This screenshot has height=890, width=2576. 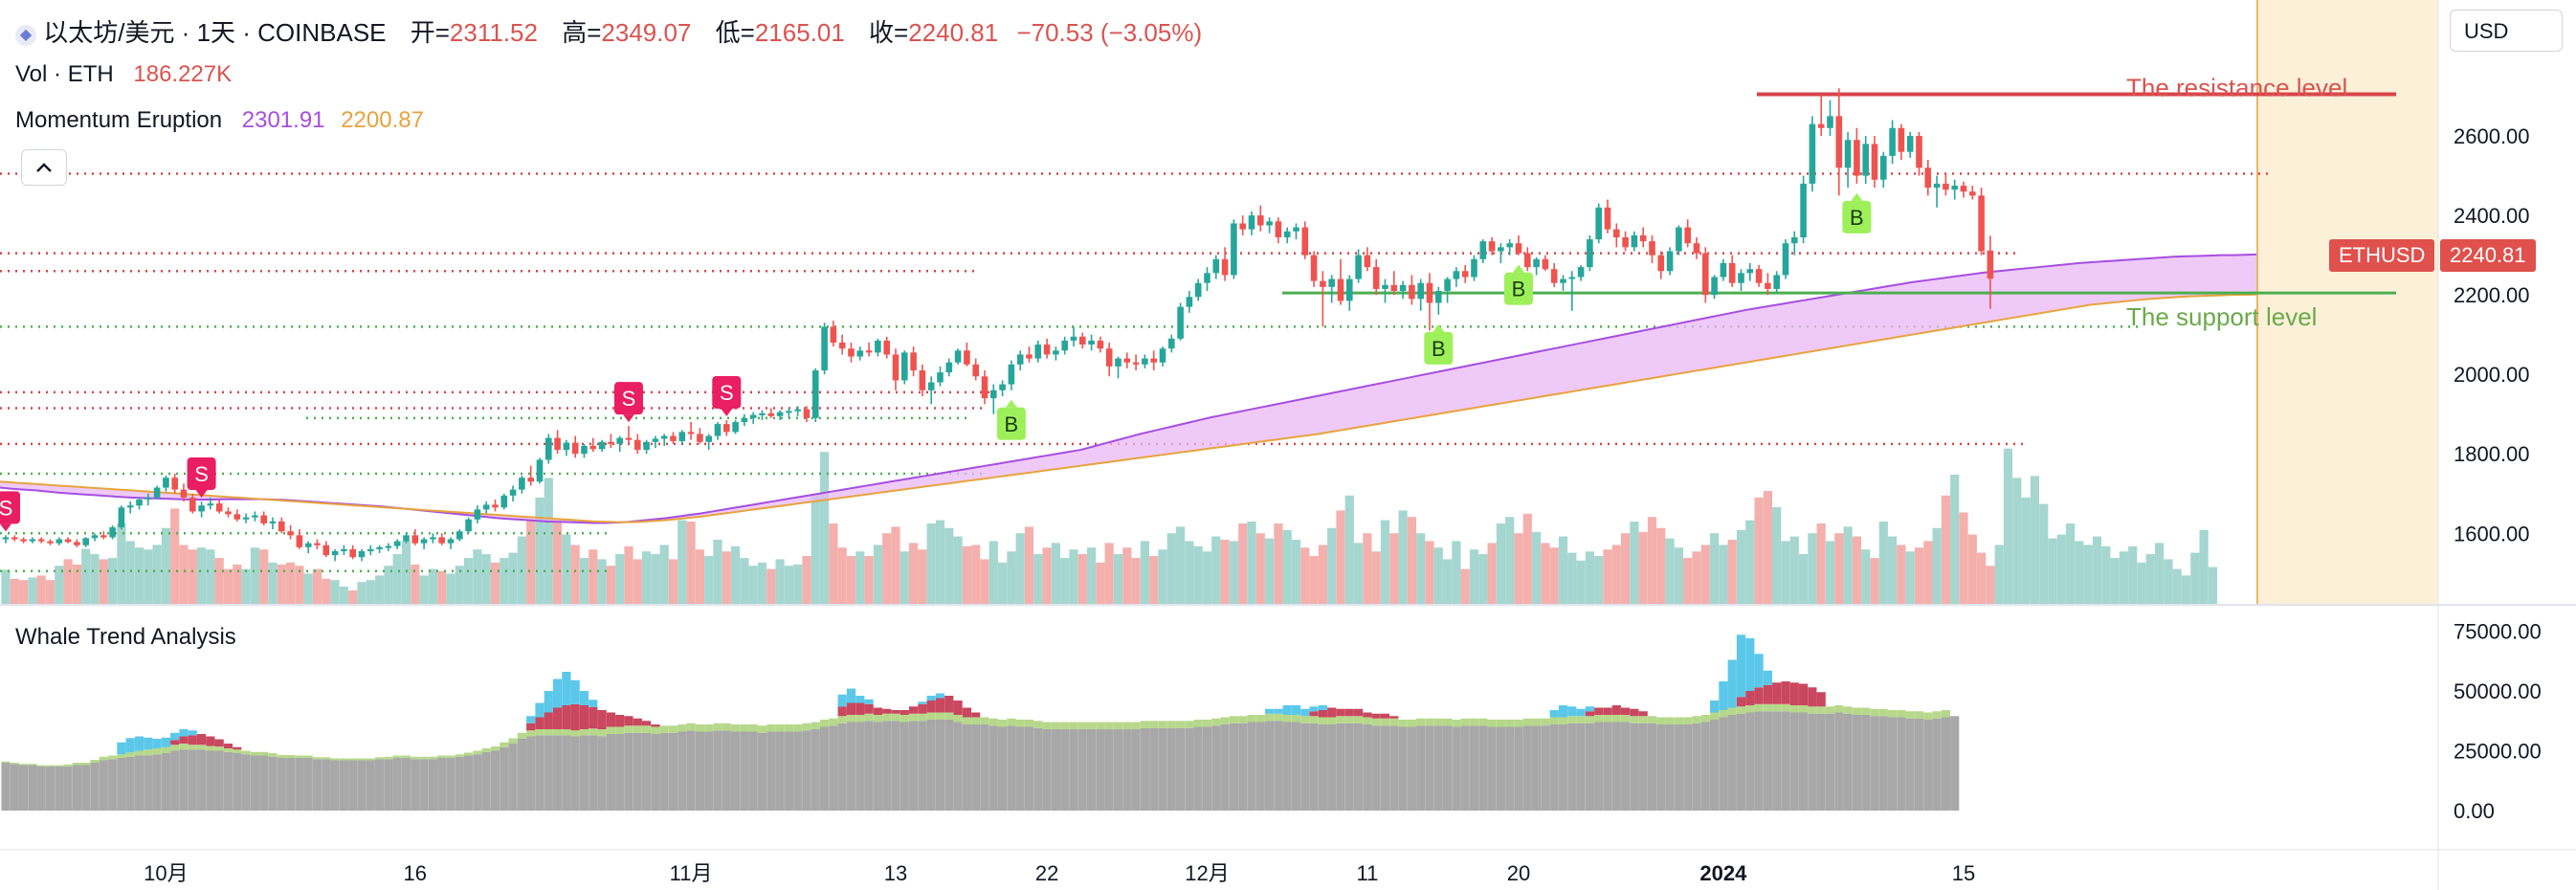 I want to click on price-tick-label: 1600.00, so click(x=2492, y=534).